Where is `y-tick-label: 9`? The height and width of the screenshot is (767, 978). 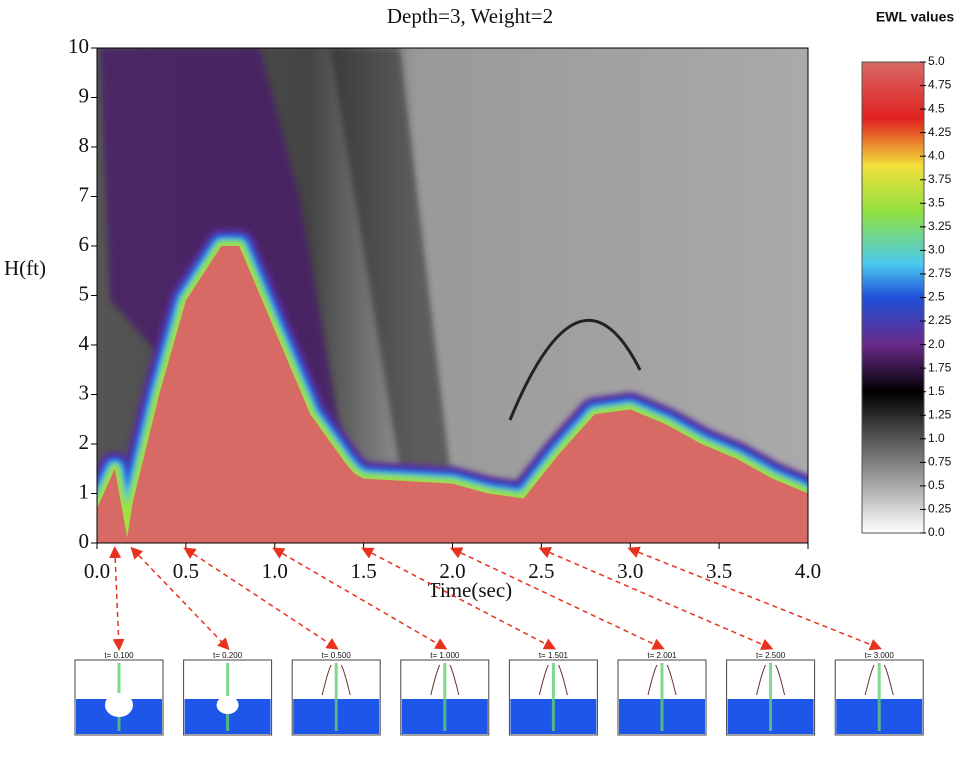
y-tick-label: 9 is located at coordinates (84, 95).